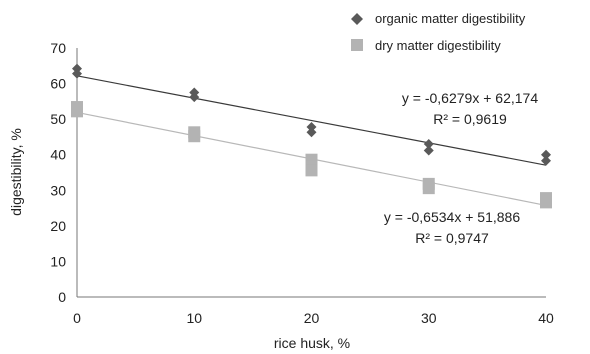  What do you see at coordinates (16, 172) in the screenshot?
I see `y-axis-title: digestibility, %` at bounding box center [16, 172].